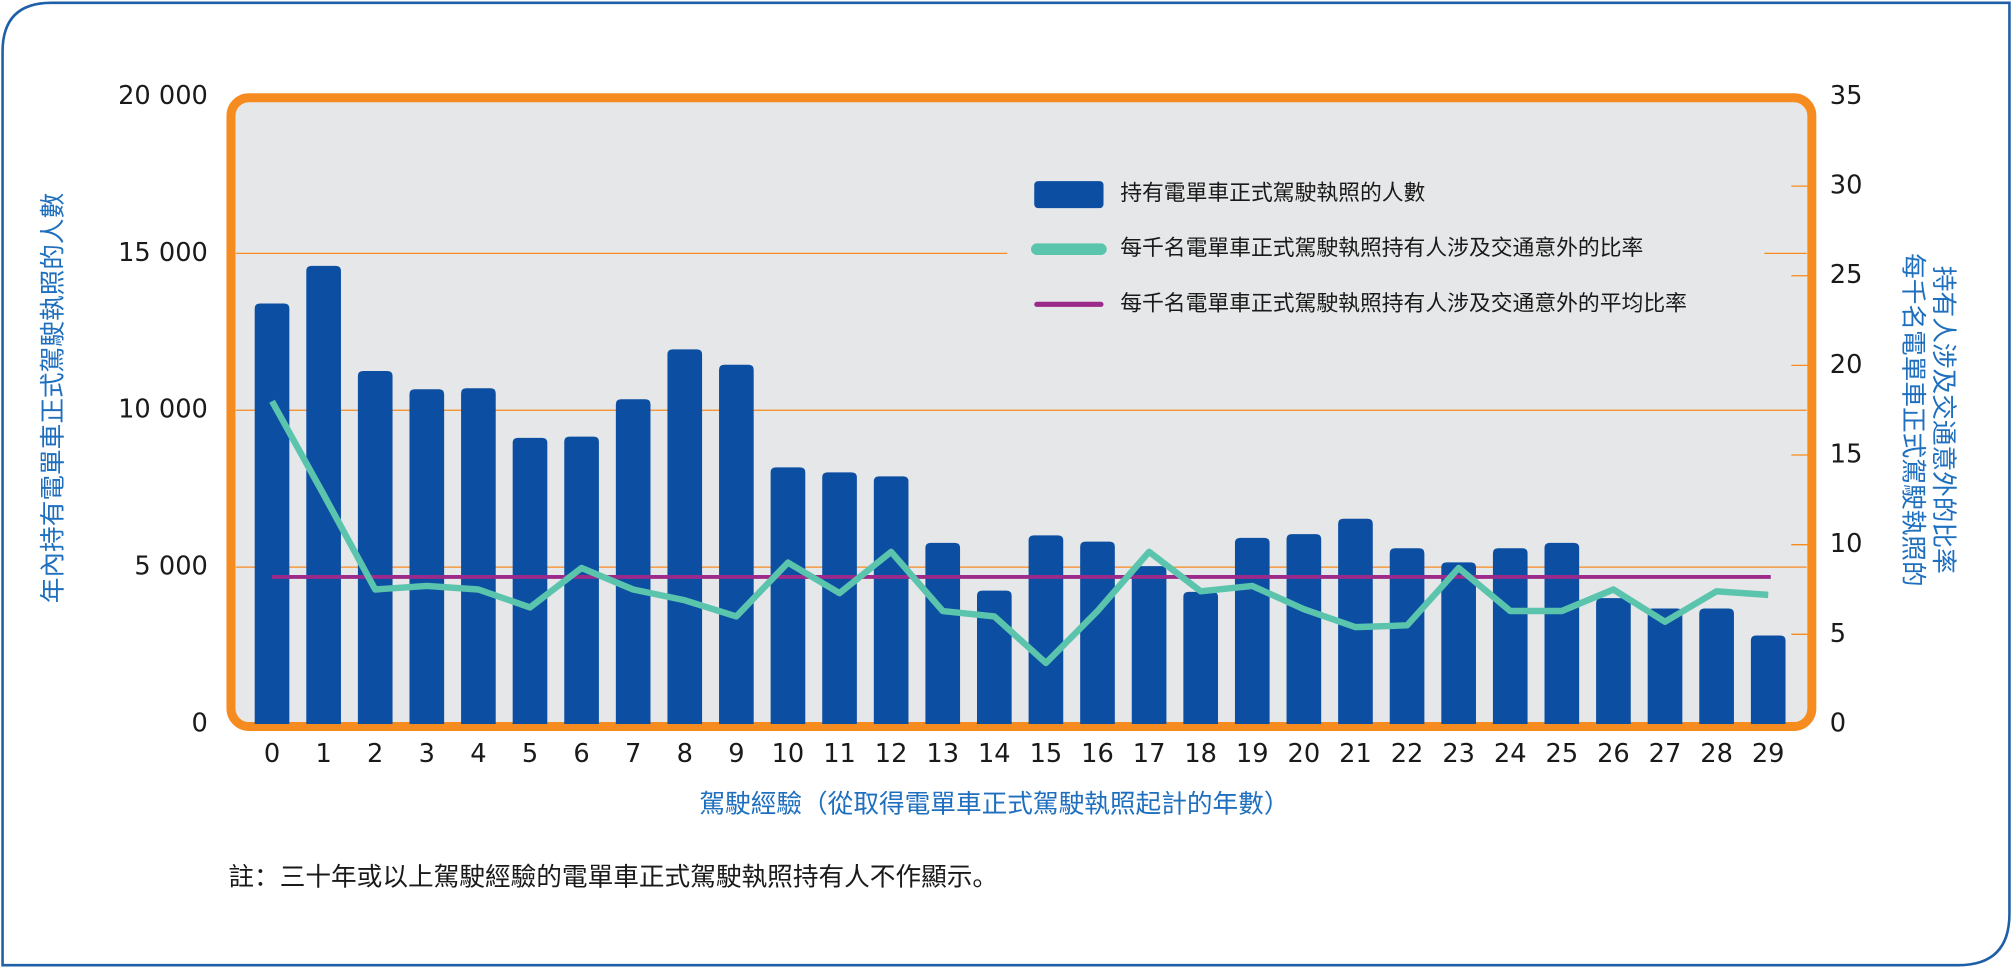  Describe the element at coordinates (1912, 420) in the screenshot. I see `y2-axis-label: 每千名電單車正式駕駛執照的` at that location.